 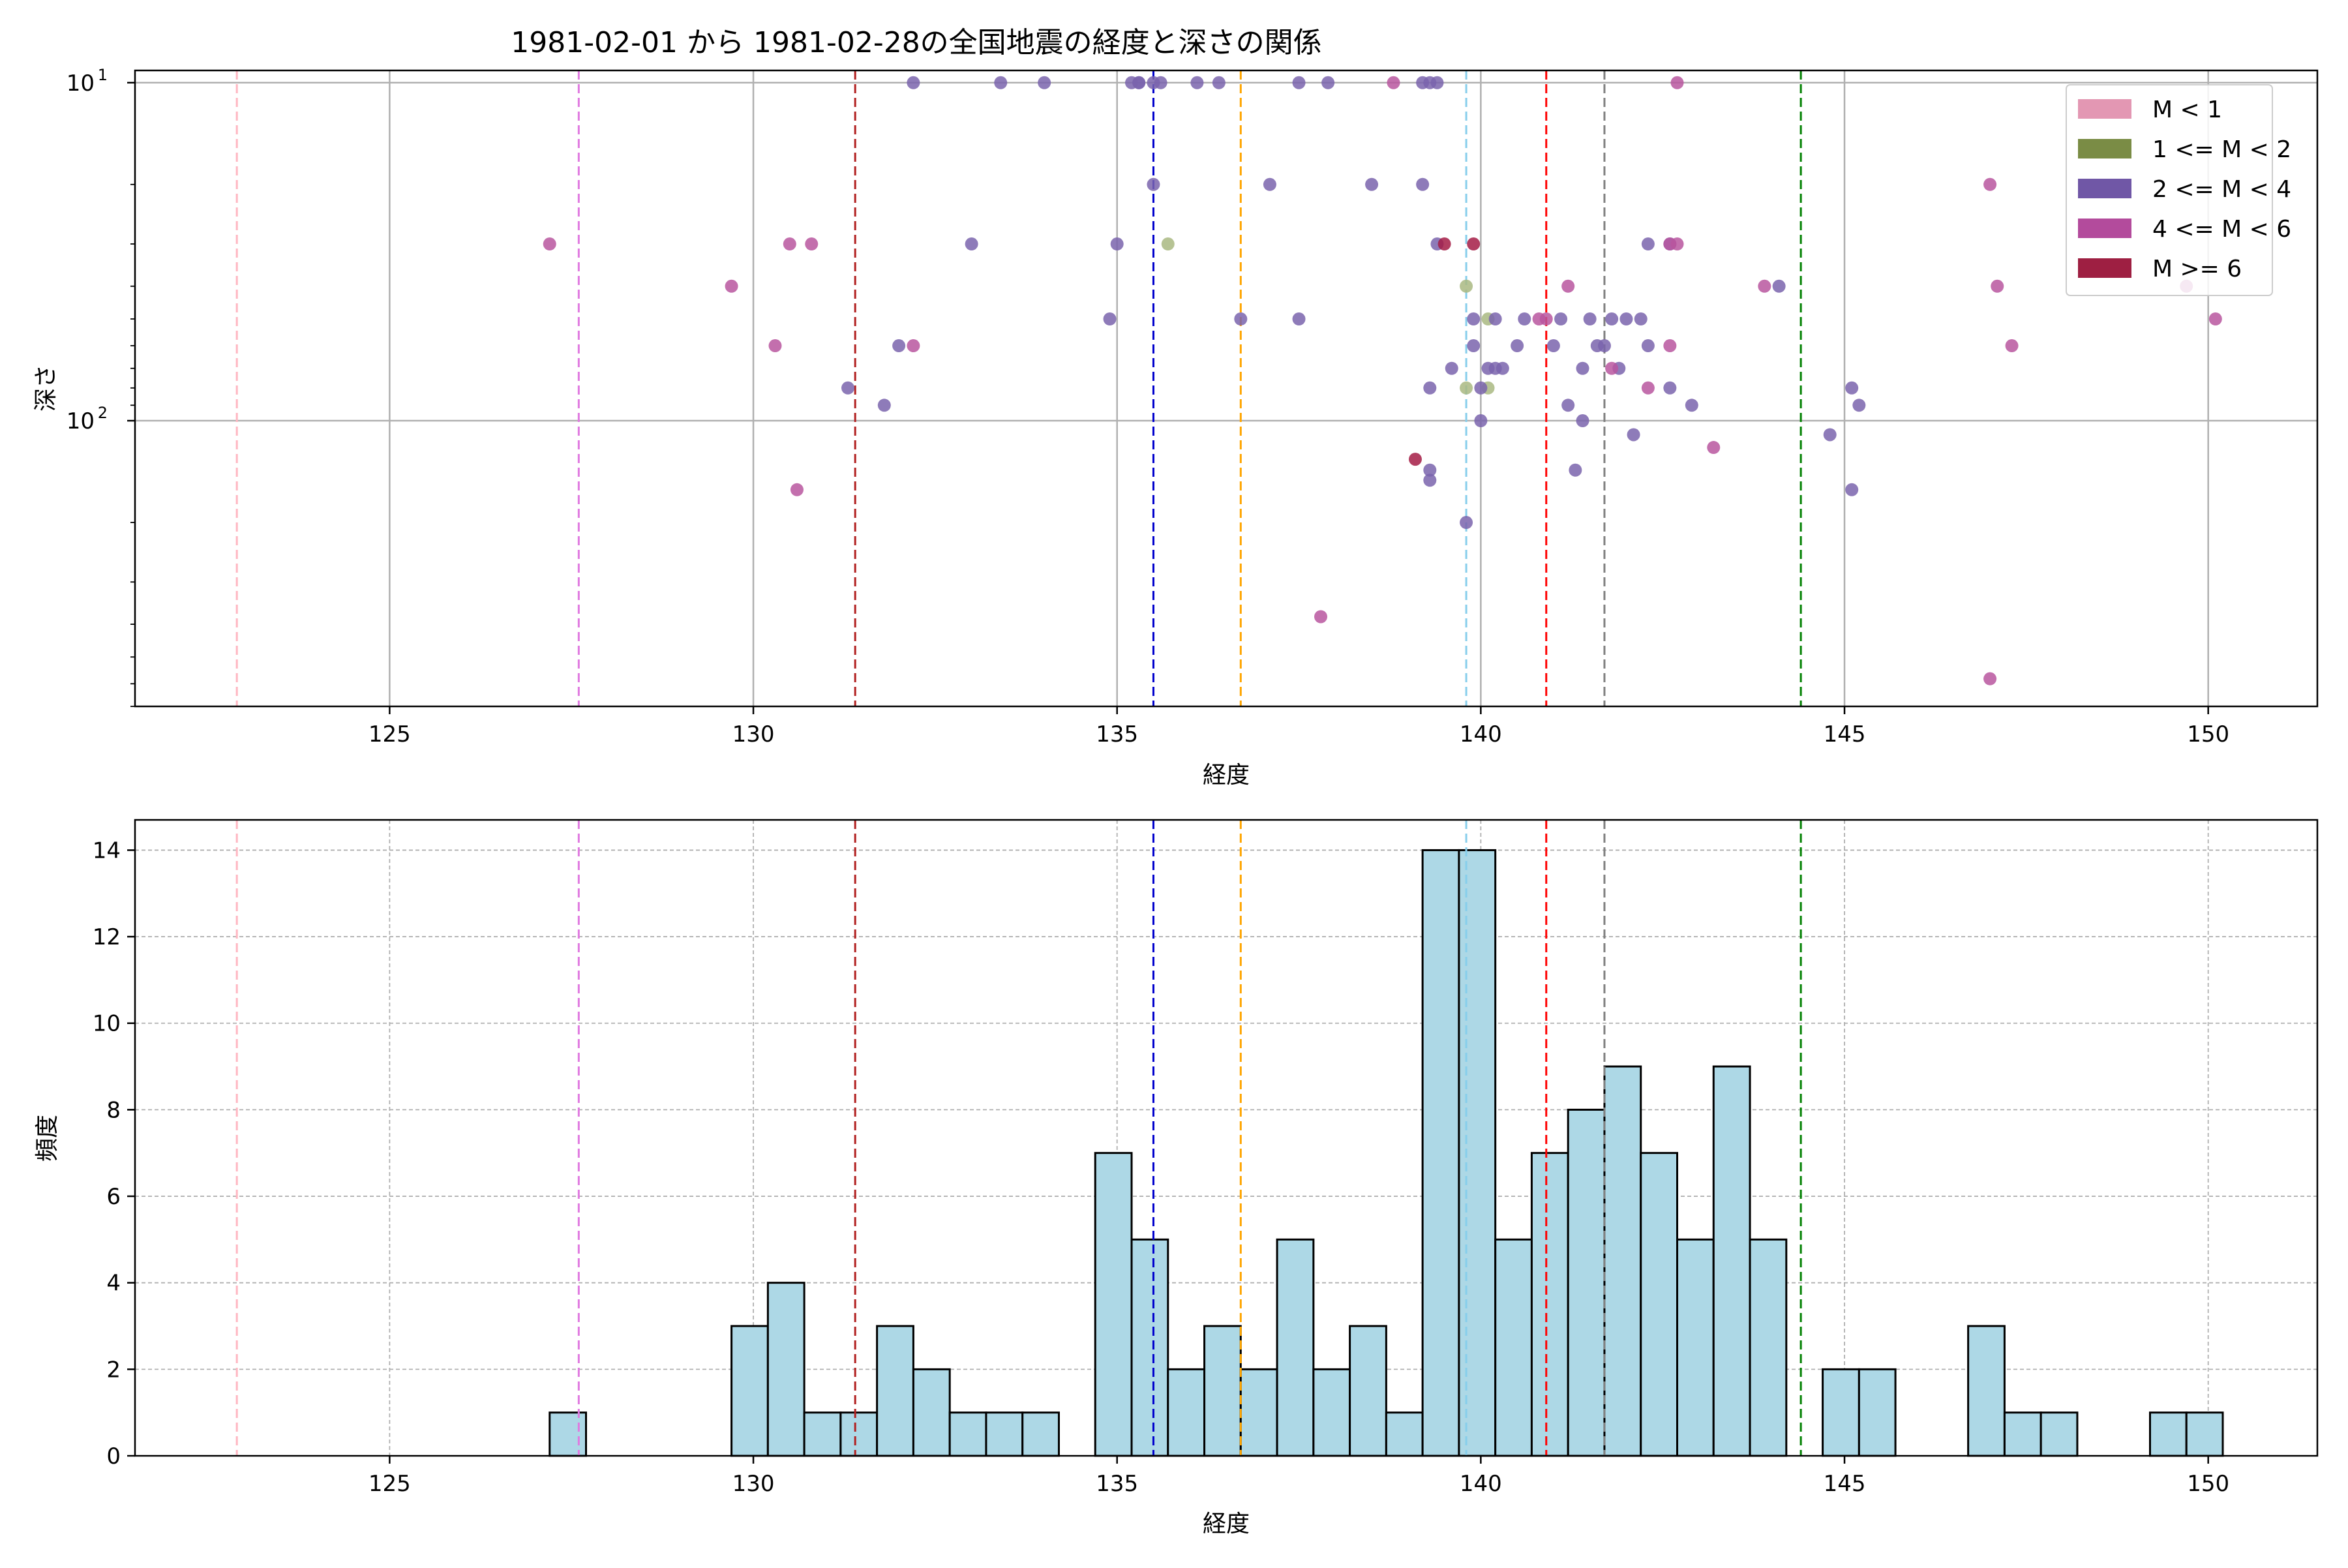 I want to click on legend-label: M >= 6, so click(x=2197, y=269).